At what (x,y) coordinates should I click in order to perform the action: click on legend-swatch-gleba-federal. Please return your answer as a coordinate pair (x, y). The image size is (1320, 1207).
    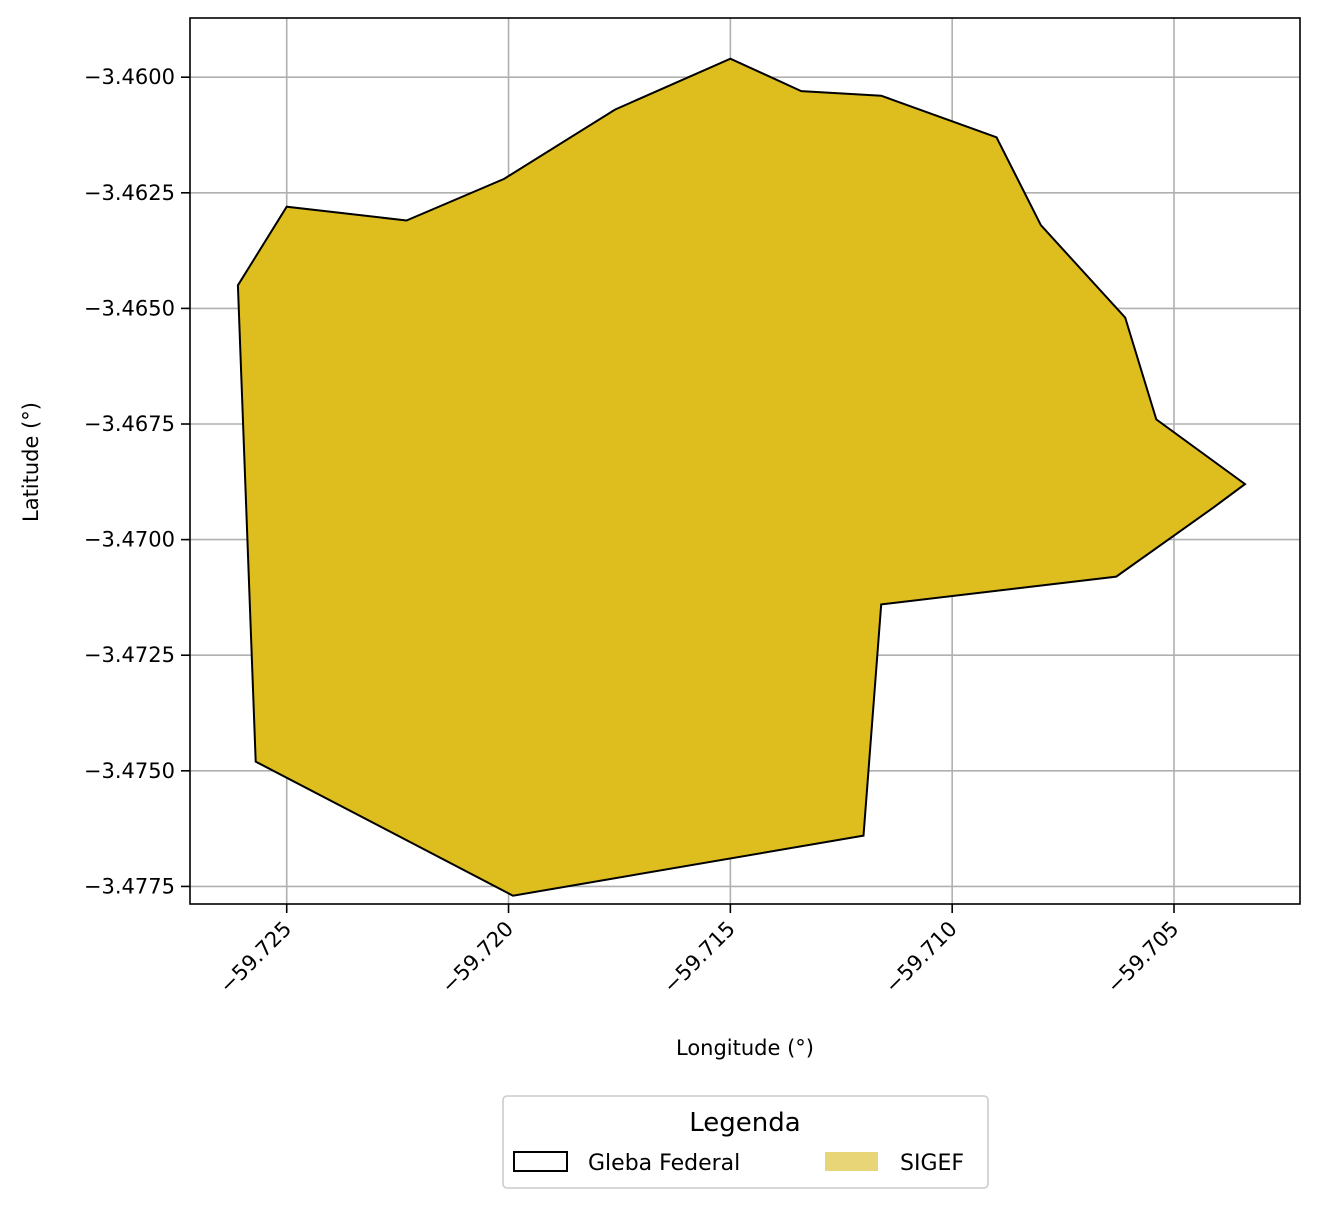
    Looking at the image, I should click on (540, 1161).